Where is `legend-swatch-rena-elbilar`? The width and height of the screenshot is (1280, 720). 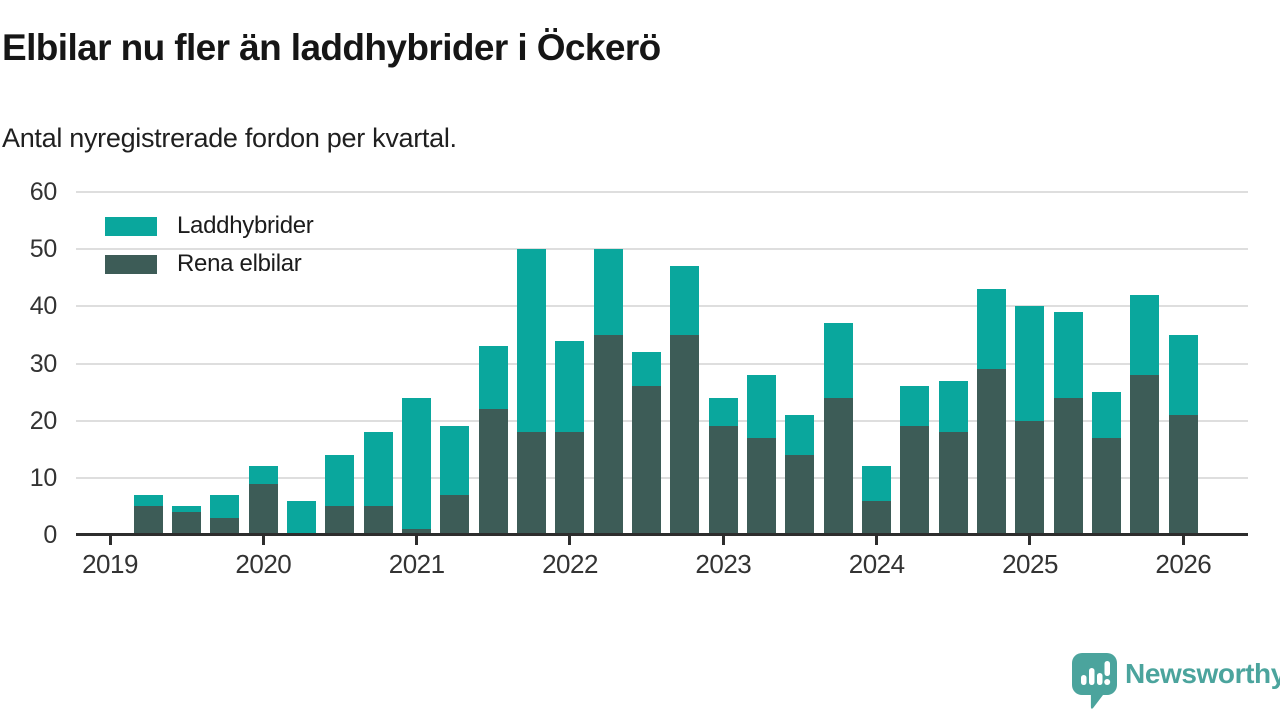
legend-swatch-rena-elbilar is located at coordinates (131, 264).